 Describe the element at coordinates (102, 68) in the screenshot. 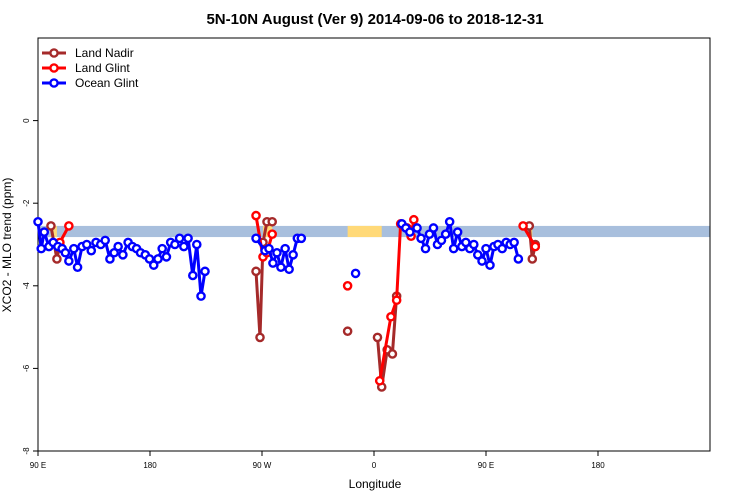

I see `legend-label-land-glint: Land Glint` at that location.